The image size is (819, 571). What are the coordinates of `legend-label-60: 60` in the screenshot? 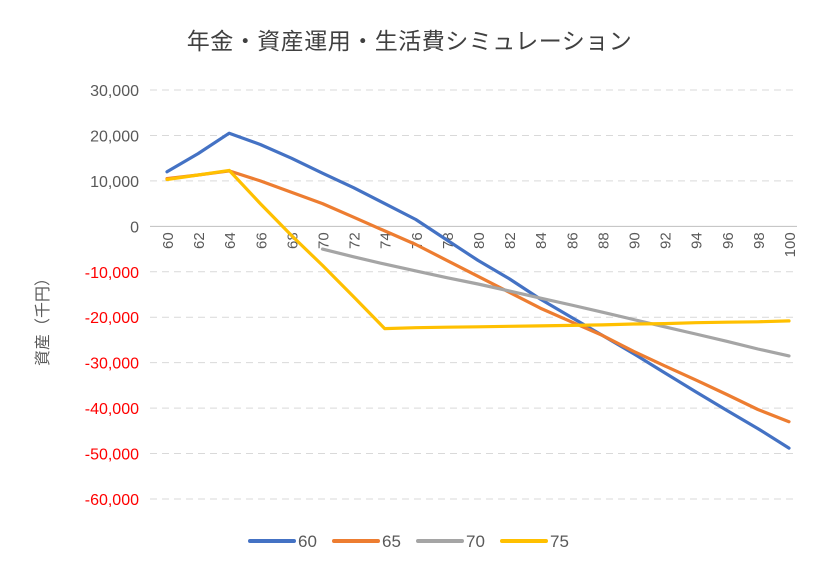 It's located at (307, 541).